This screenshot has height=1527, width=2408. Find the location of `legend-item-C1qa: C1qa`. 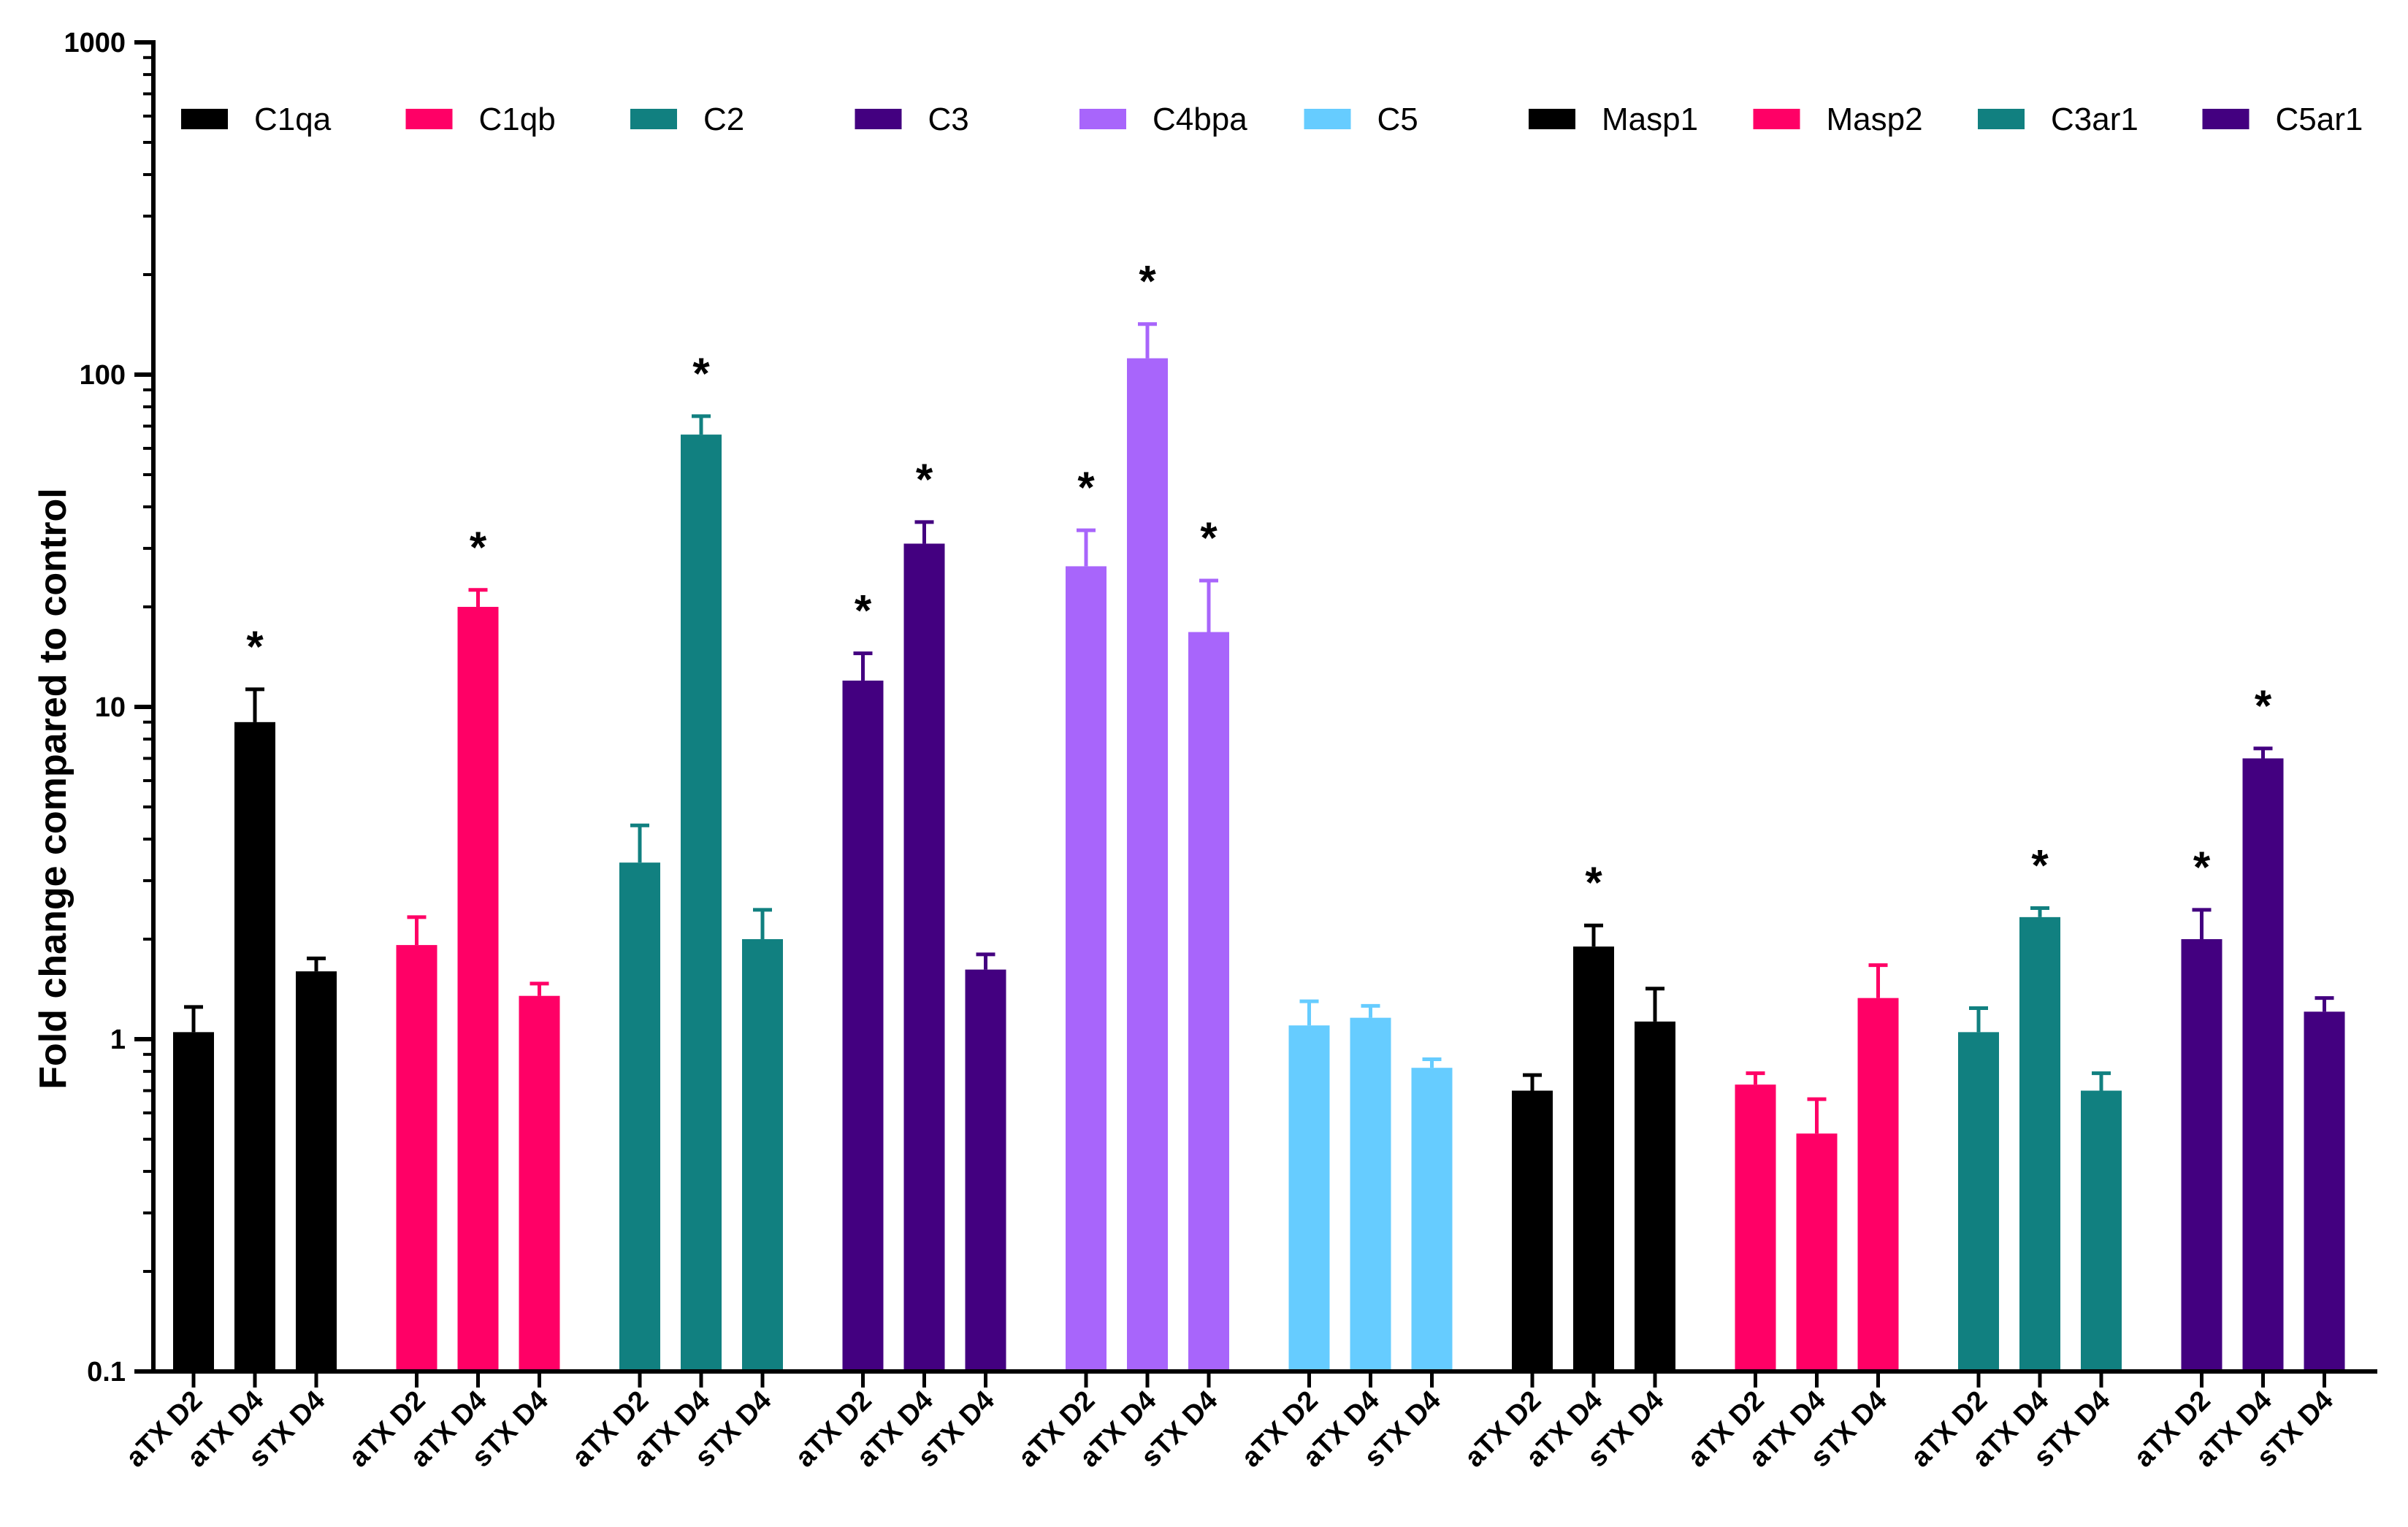

legend-item-C1qa: C1qa is located at coordinates (256, 119).